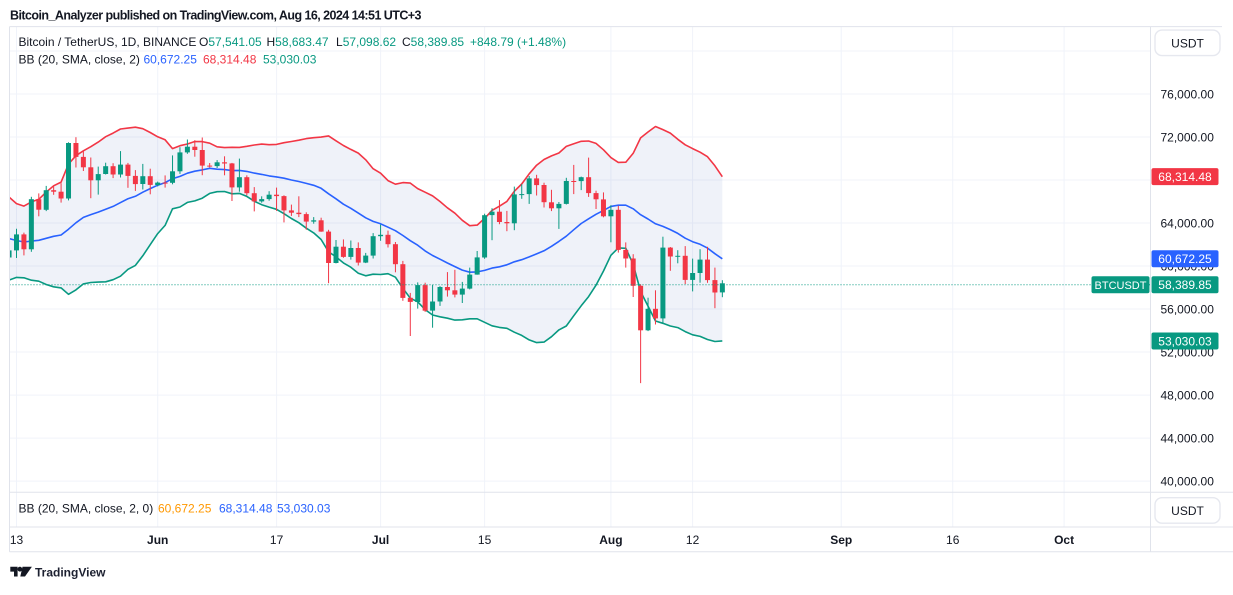 The height and width of the screenshot is (595, 1233). What do you see at coordinates (298, 42) in the screenshot?
I see `svg-text: H58,683.47` at bounding box center [298, 42].